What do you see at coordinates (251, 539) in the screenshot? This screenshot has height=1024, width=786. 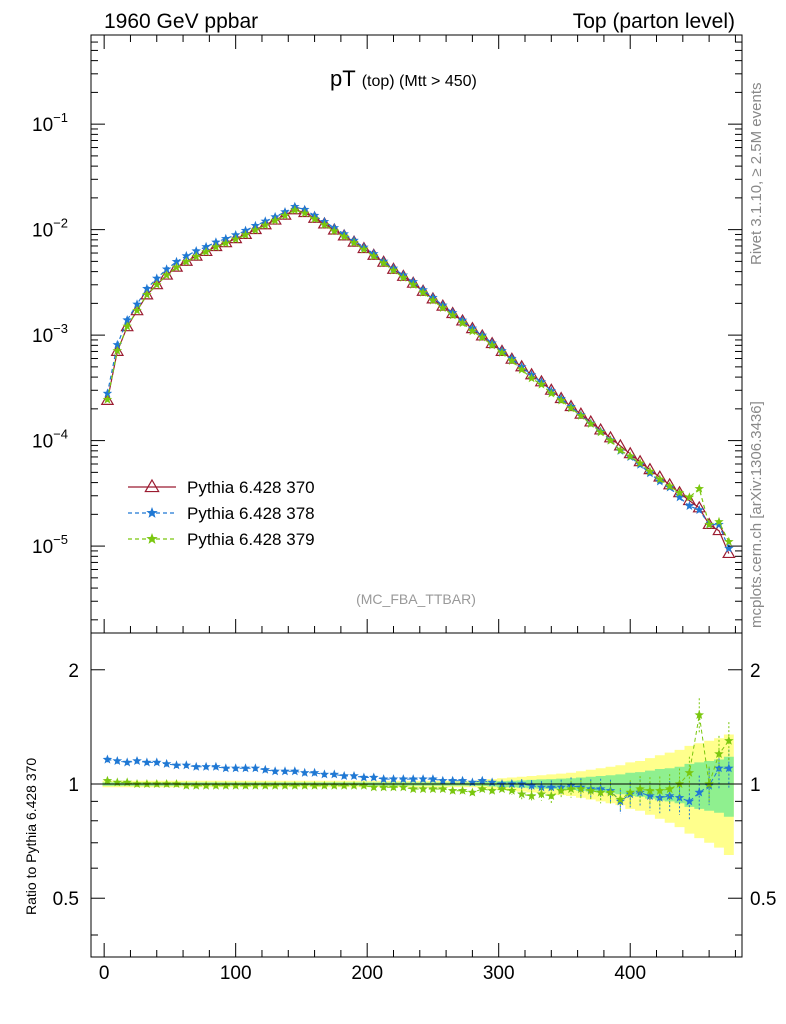 I see `legend-label: Pythia 6.428 379` at bounding box center [251, 539].